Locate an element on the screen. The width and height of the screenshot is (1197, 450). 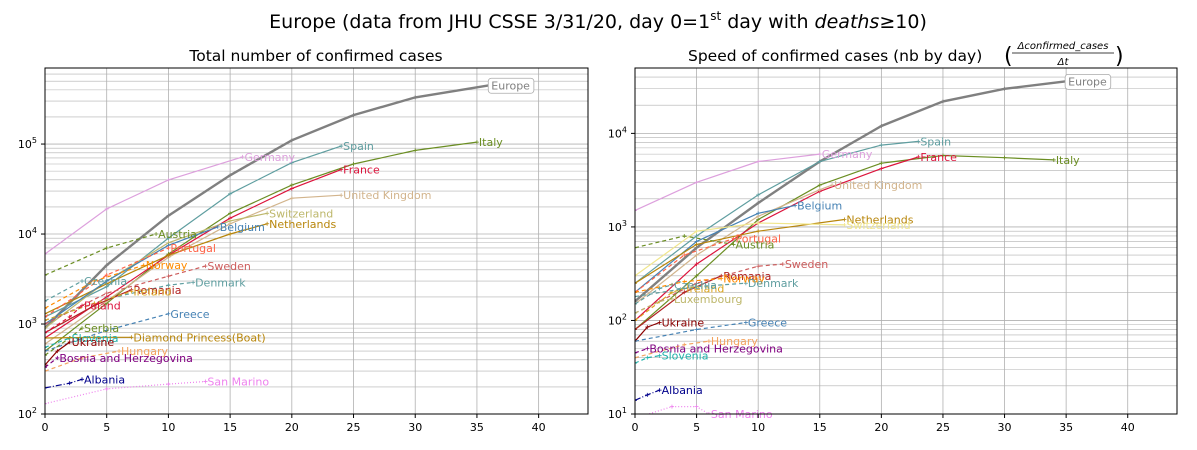
series-line-czechia is located at coordinates (64, 291).